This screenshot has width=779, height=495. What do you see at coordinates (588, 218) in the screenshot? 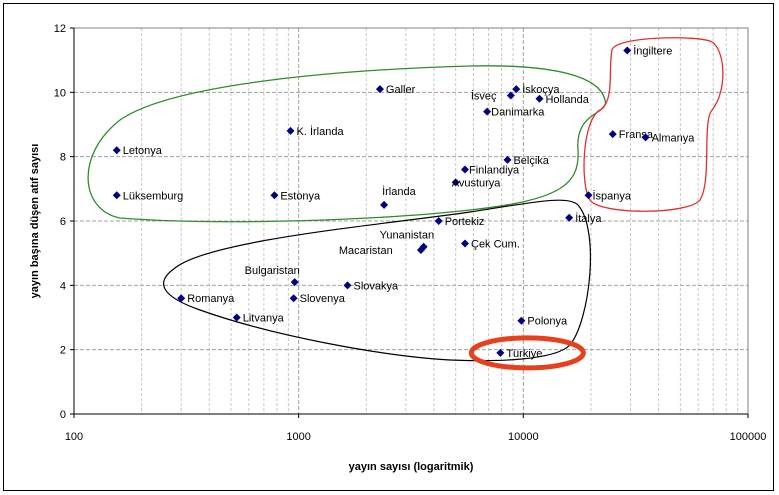
I see `data-point-label: İtalya` at bounding box center [588, 218].